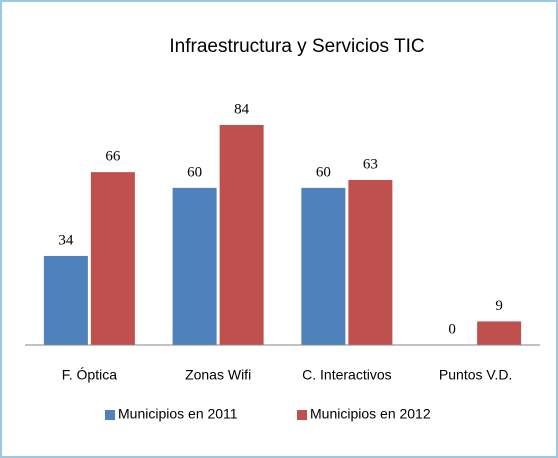 The height and width of the screenshot is (458, 558). What do you see at coordinates (89, 375) in the screenshot?
I see `x-tick-label: F. Óptica` at bounding box center [89, 375].